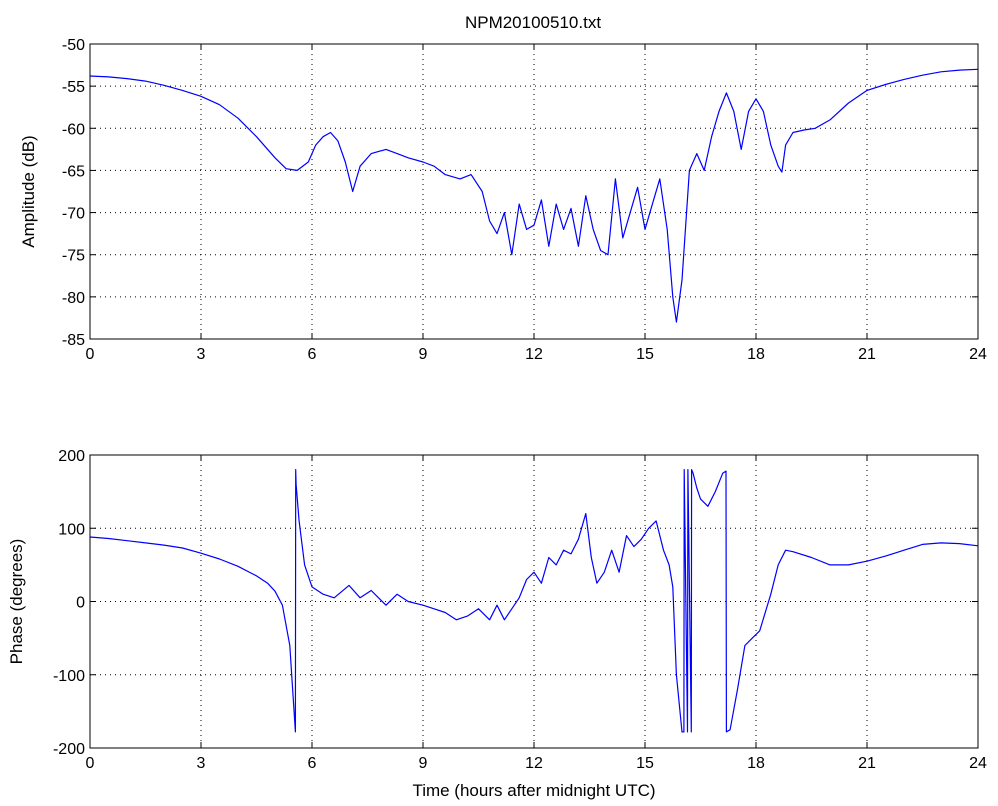 This screenshot has width=998, height=806. What do you see at coordinates (73, 298) in the screenshot?
I see `chart0-ytick-label-1: -80` at bounding box center [73, 298].